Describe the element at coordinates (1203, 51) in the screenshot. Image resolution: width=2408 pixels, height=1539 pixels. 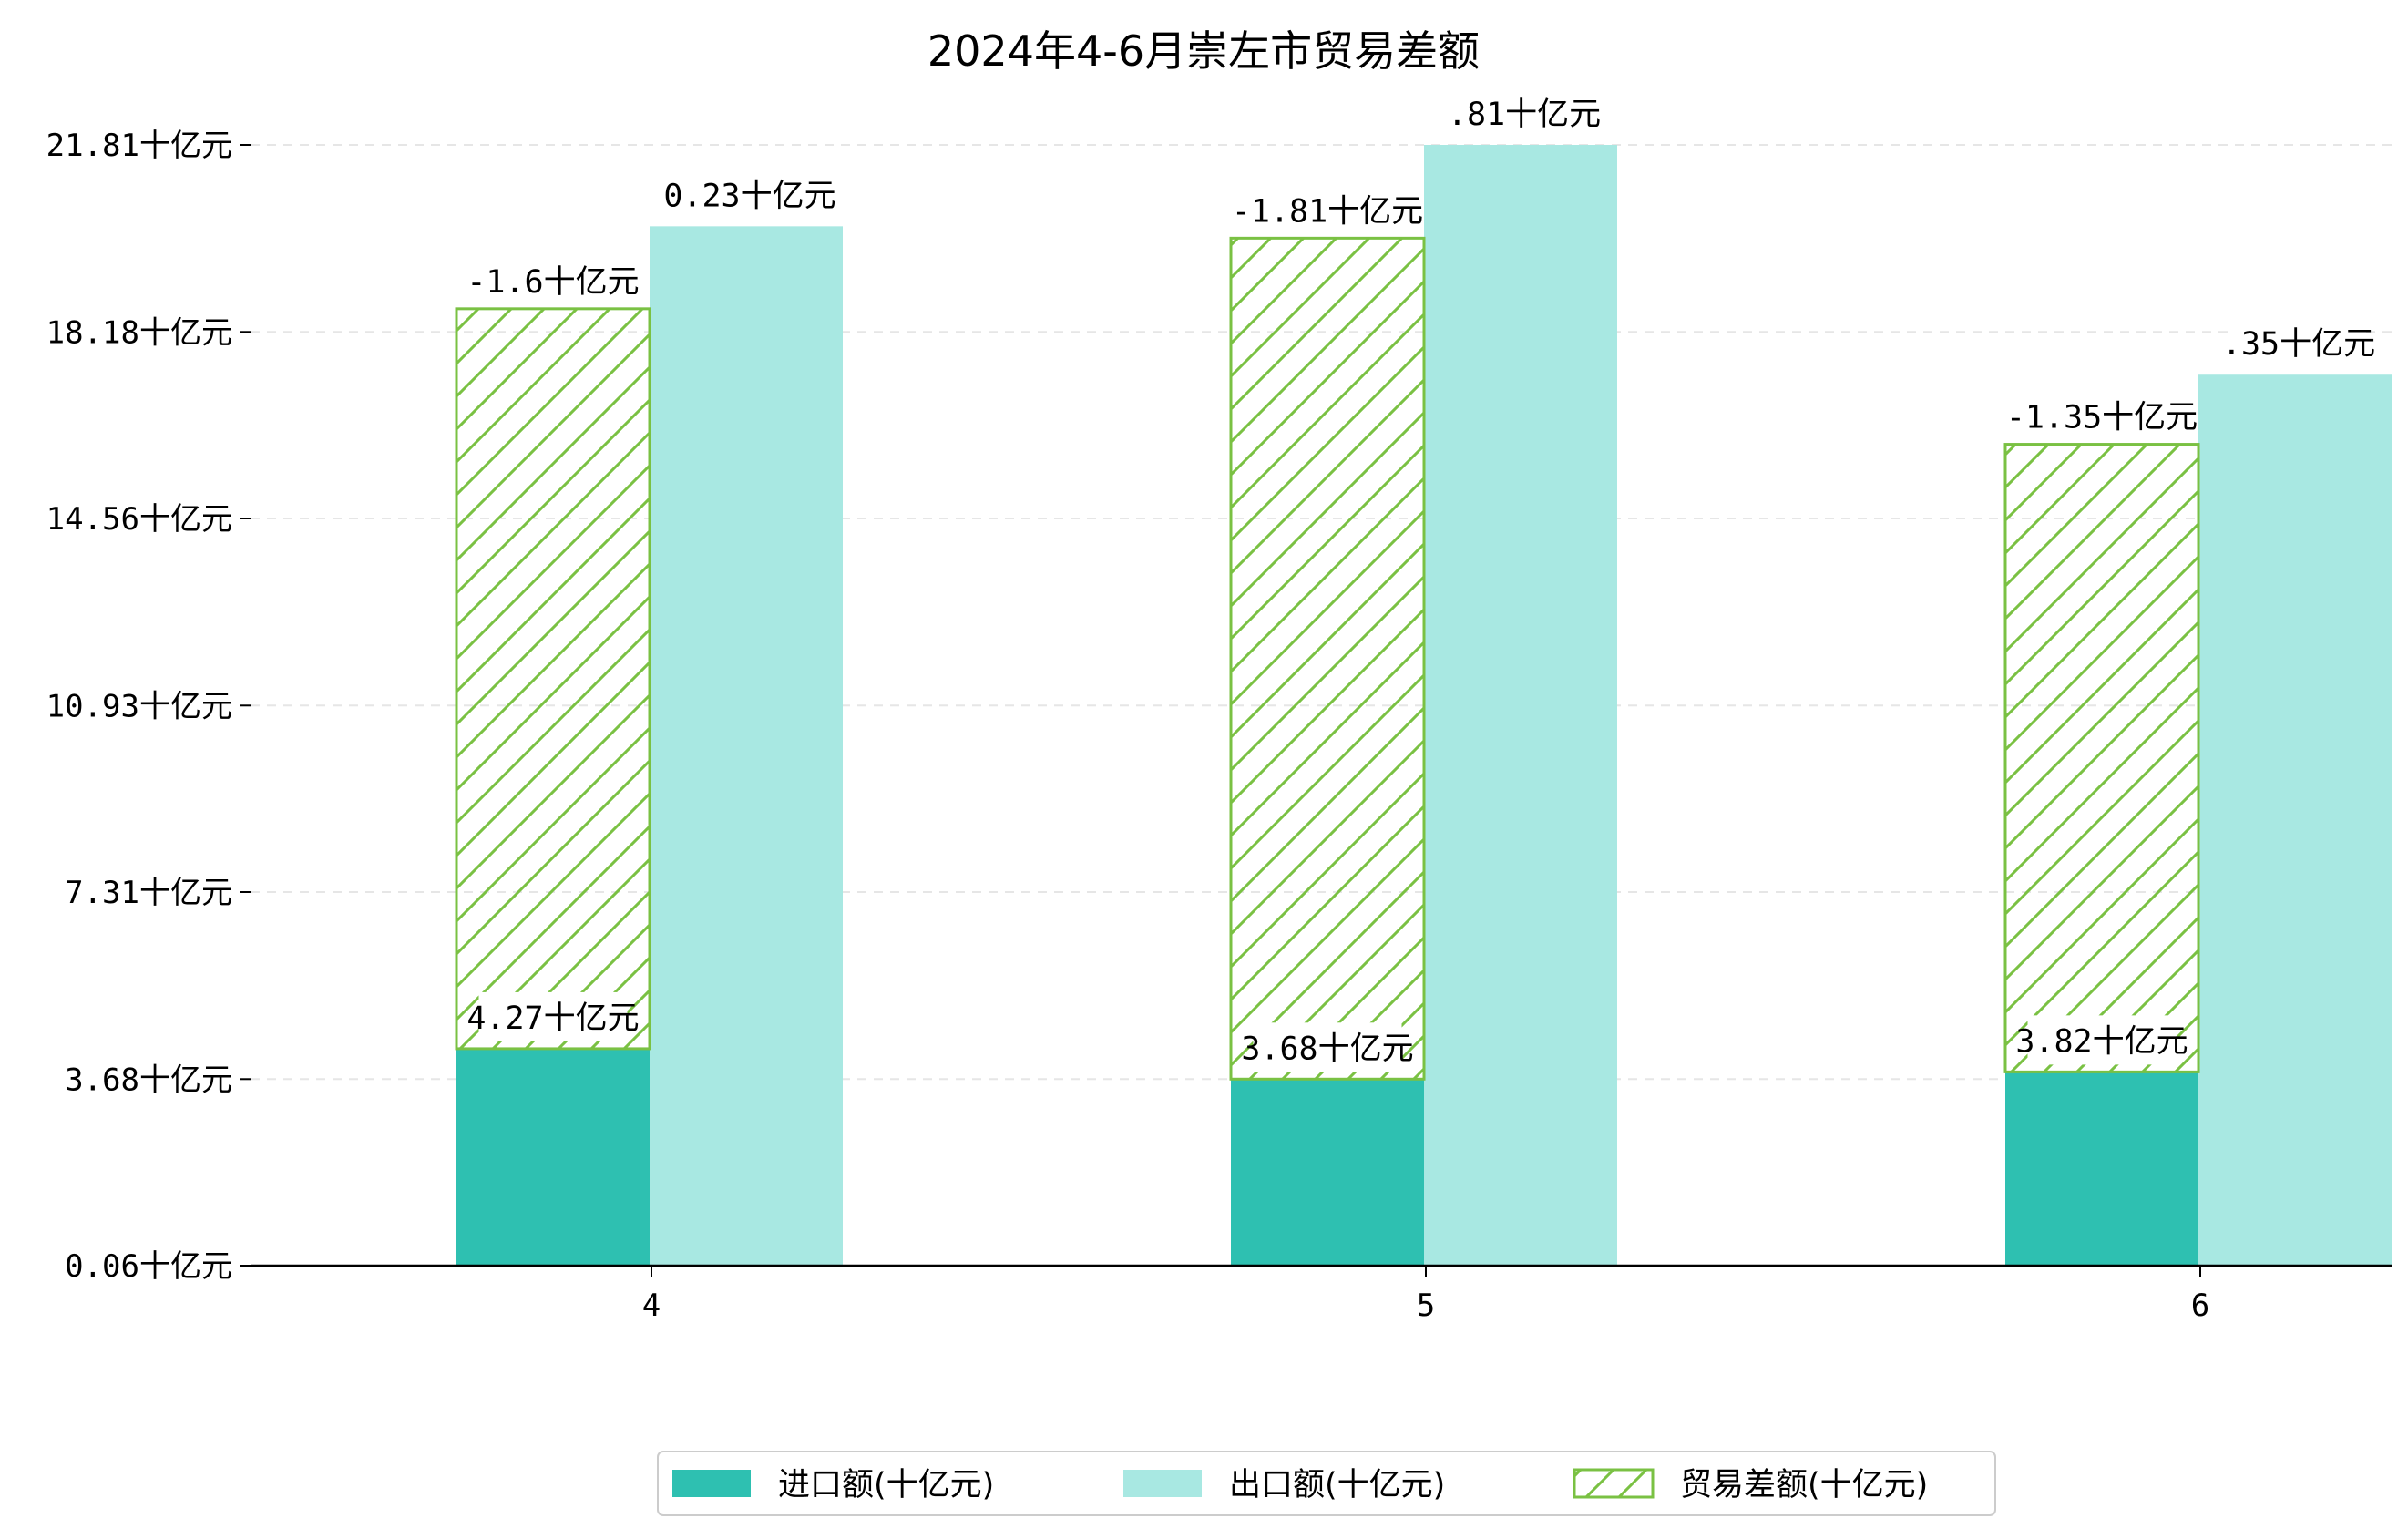
I see `chart-title: 2024年4-6月崇左市贸易差额` at that location.